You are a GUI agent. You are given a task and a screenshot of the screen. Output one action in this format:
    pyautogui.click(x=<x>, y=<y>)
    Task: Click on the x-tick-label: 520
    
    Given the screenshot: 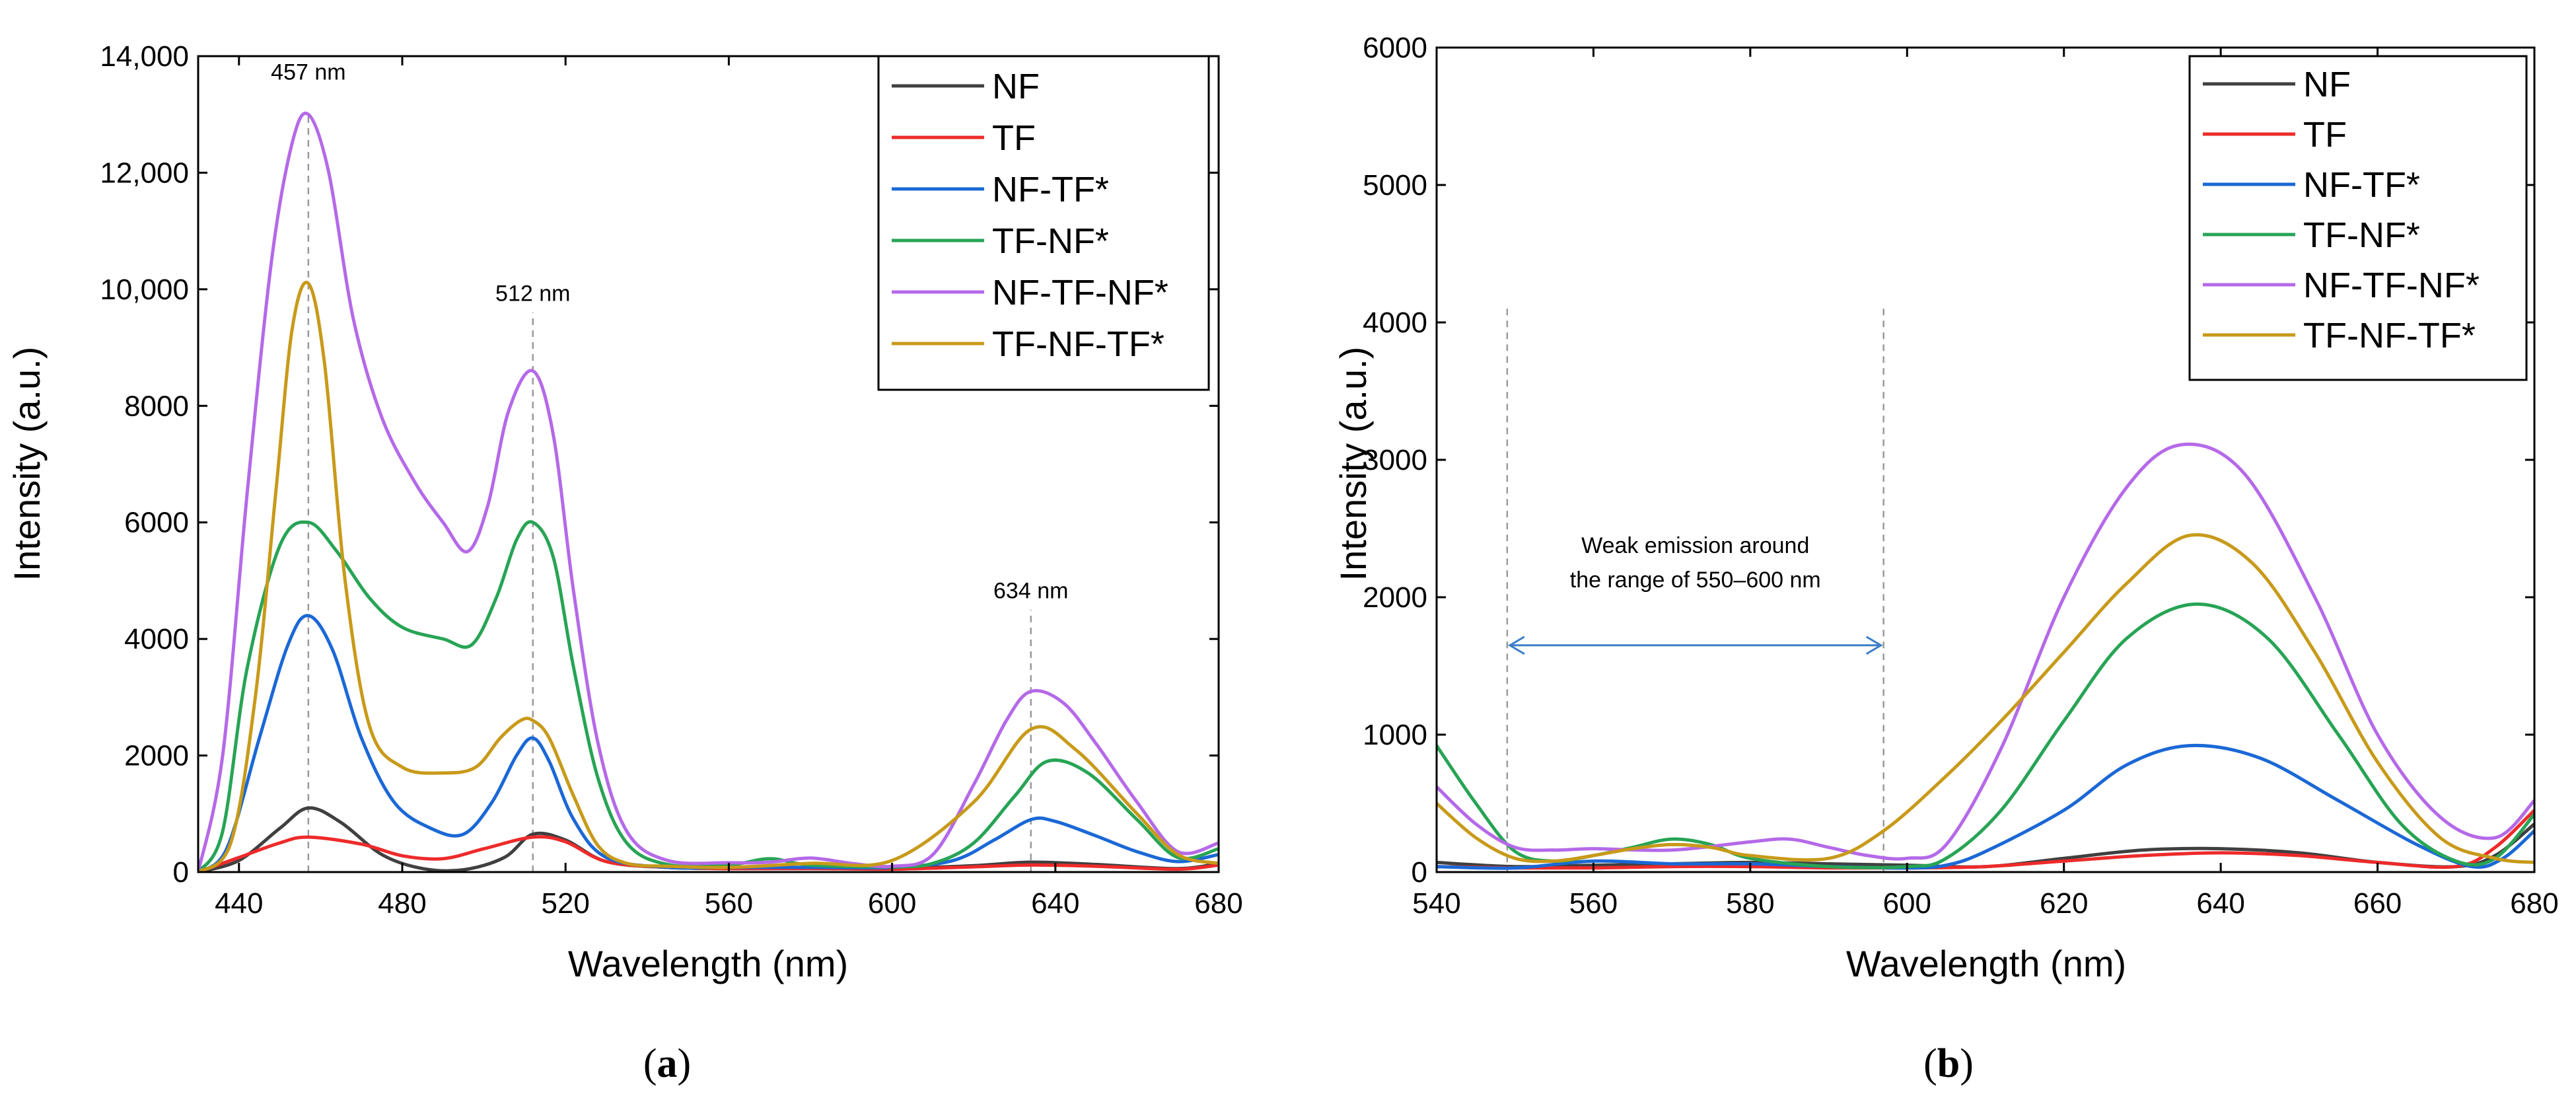 What is the action you would take?
    pyautogui.click(x=565, y=903)
    